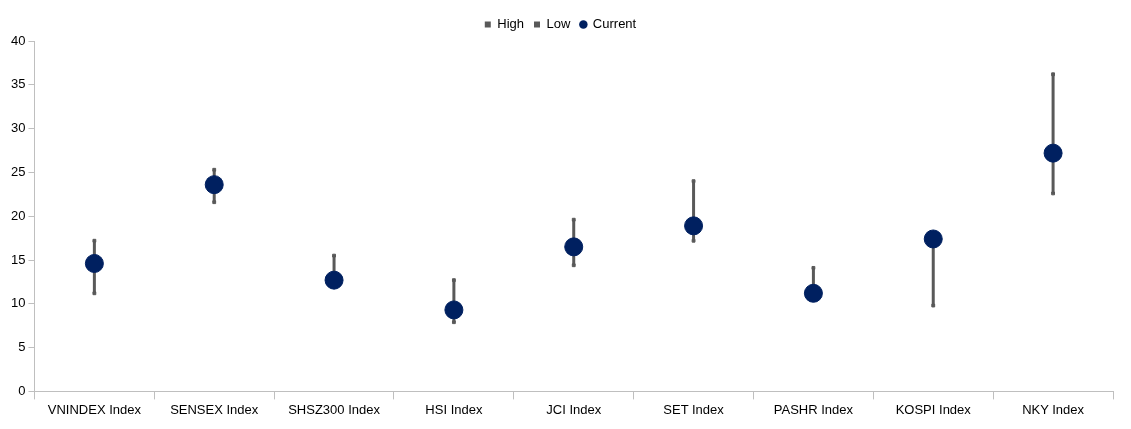 The width and height of the screenshot is (1131, 429). I want to click on y-tick-label: 30, so click(18, 128).